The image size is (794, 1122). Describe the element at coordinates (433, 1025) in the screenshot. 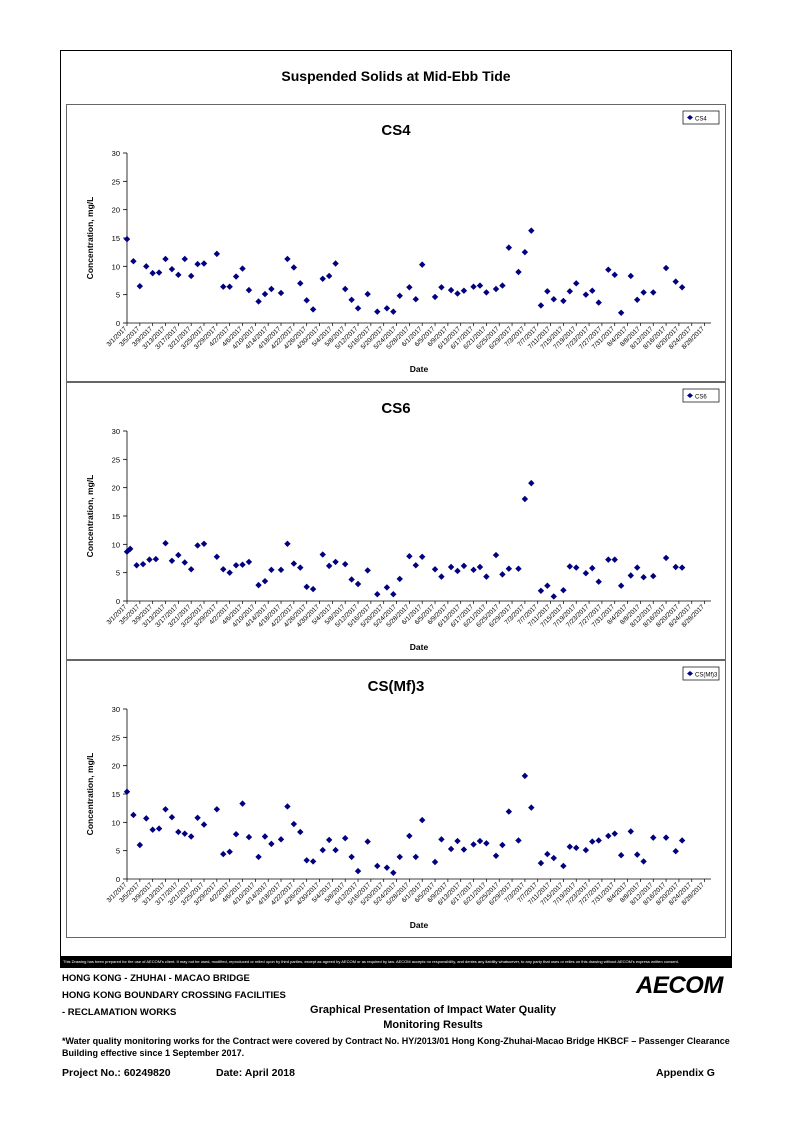

I see `drawing-title-line2: Monitoring Results` at that location.